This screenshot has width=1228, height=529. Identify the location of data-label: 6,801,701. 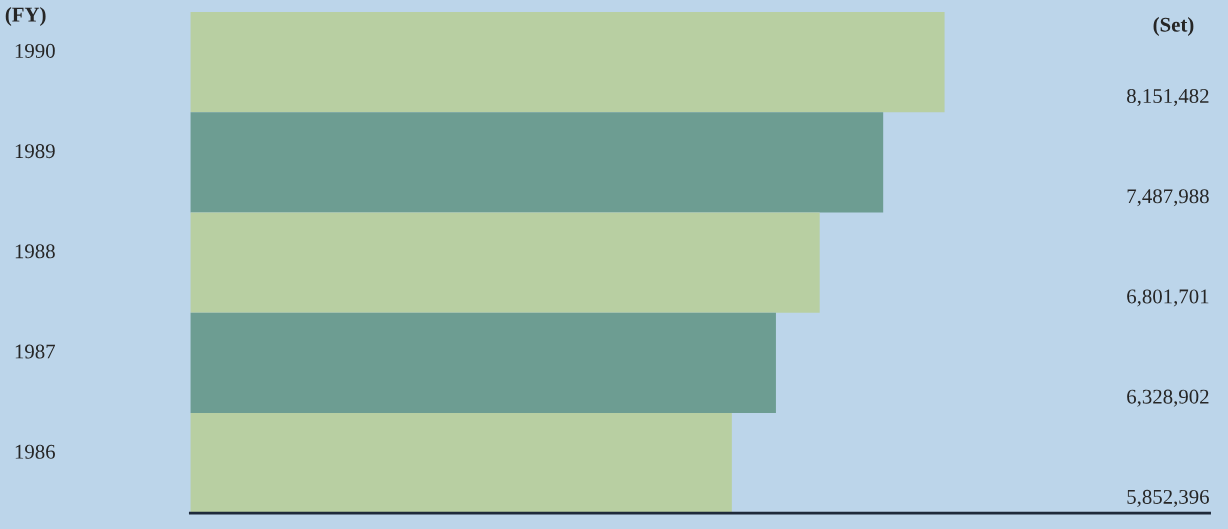
(1168, 298).